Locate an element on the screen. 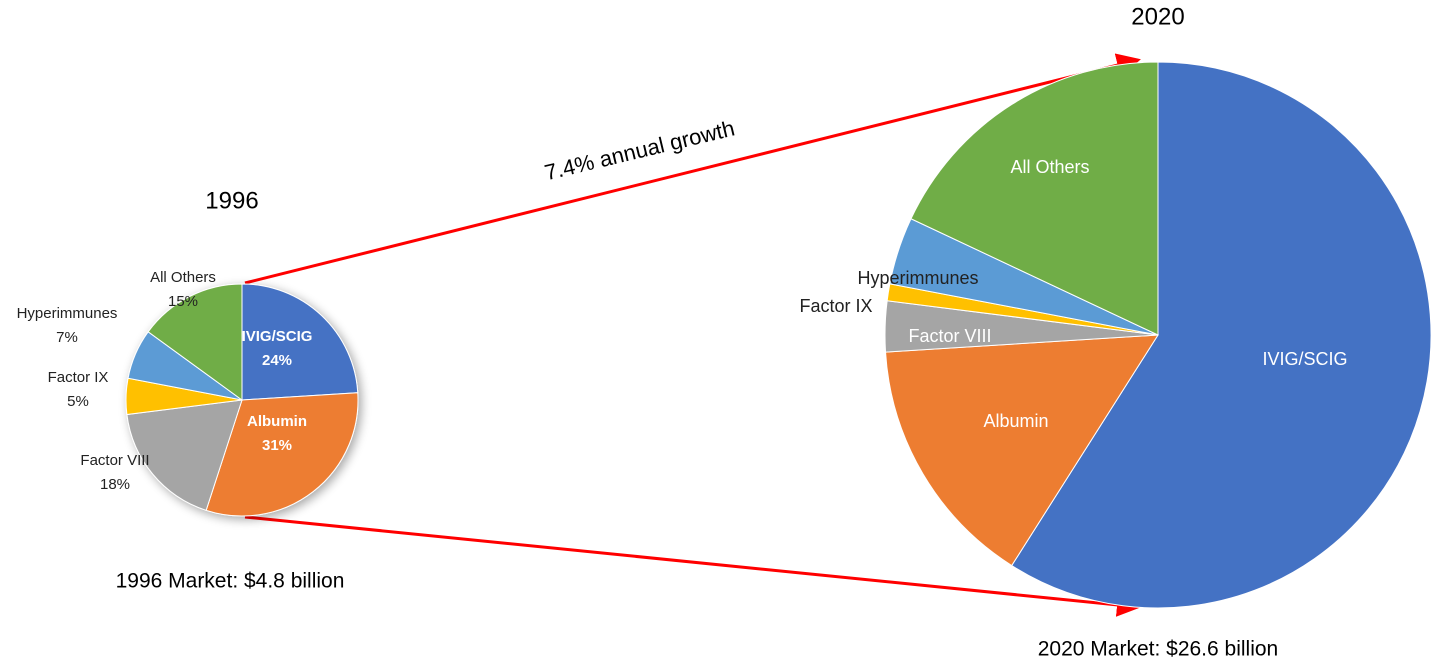 The height and width of the screenshot is (663, 1433). caption: 2020 Market: $26.6 billion is located at coordinates (1158, 649).